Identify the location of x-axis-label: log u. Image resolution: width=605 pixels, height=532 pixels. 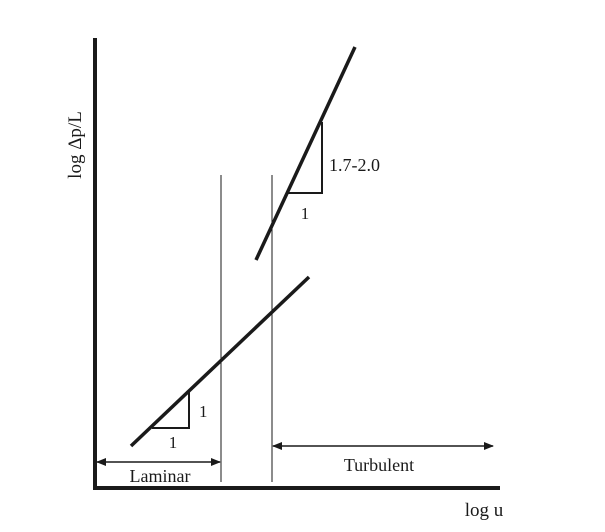
(484, 510).